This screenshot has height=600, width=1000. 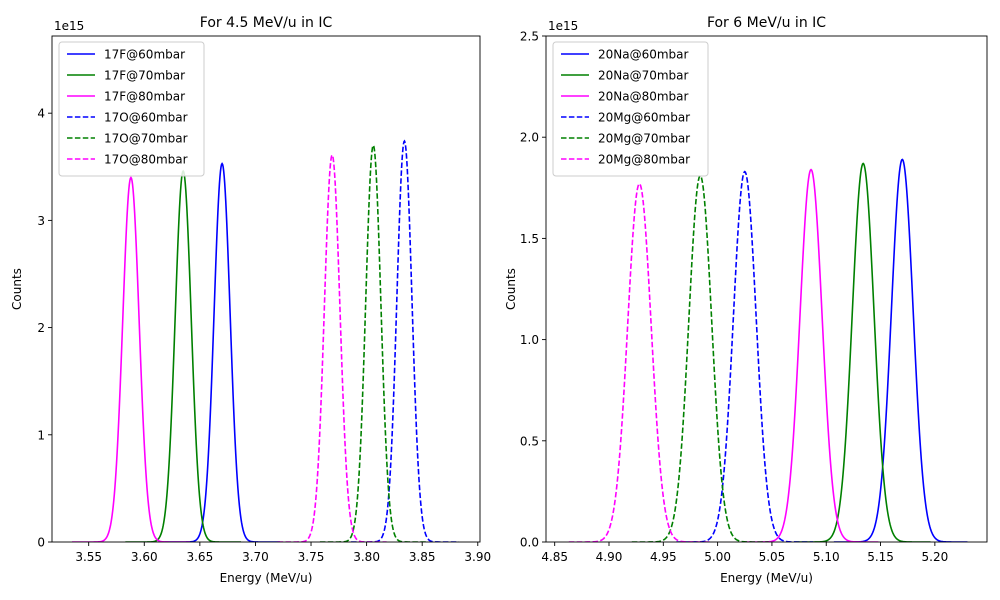 I want to click on chart-title: For 6 MeV/u in IC, so click(x=766, y=23).